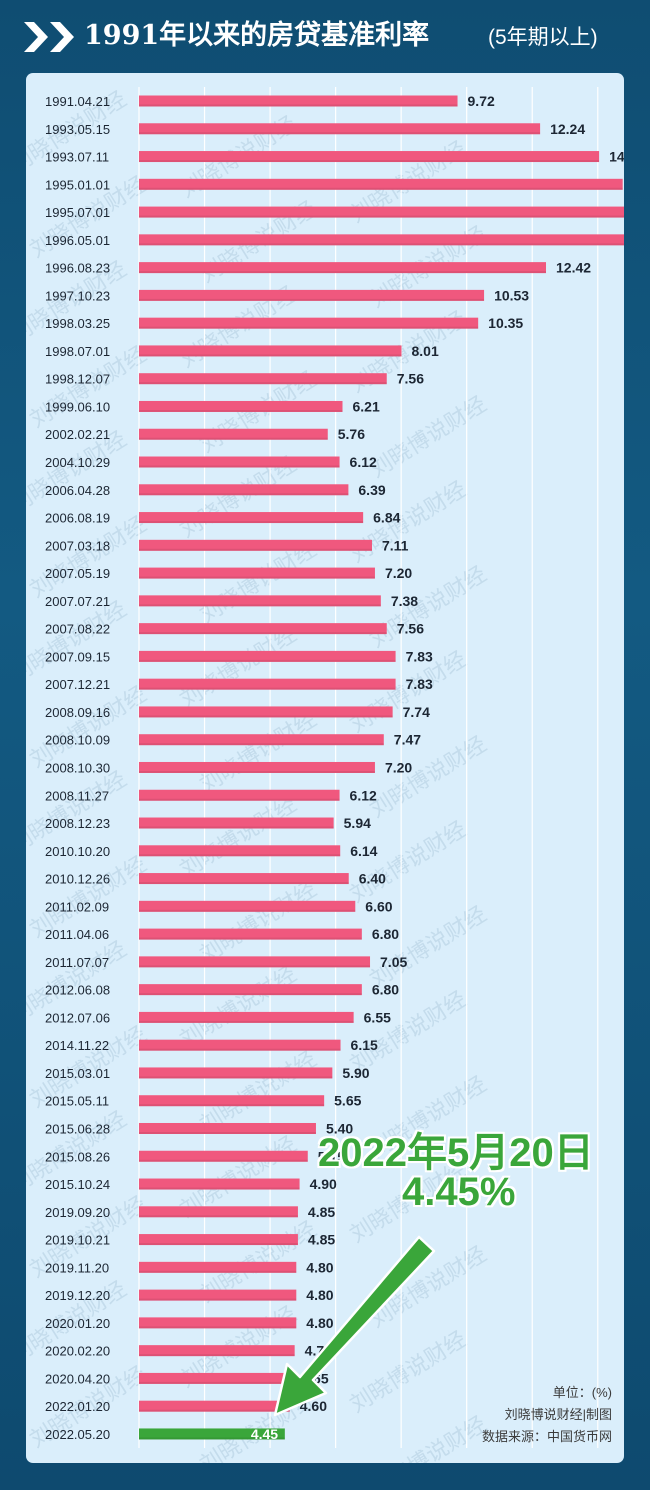 This screenshot has width=650, height=1490. Describe the element at coordinates (354, 1326) in the screenshot. I see `callout-arrow` at that location.